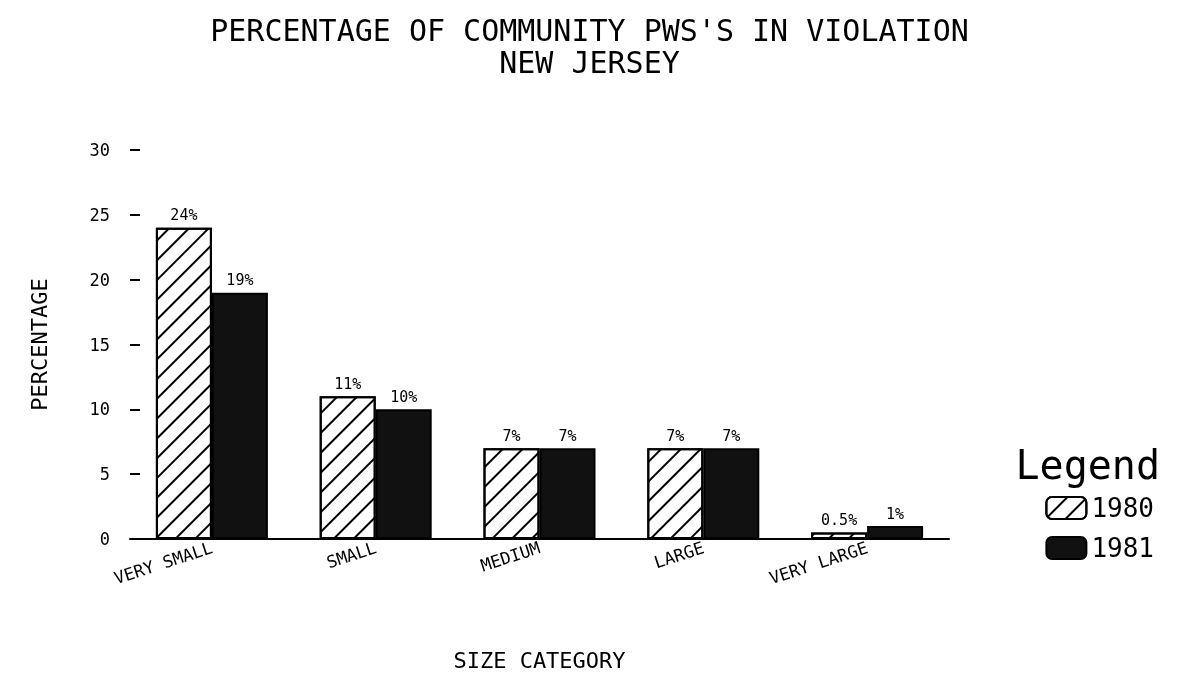 This screenshot has height=699, width=1179. Describe the element at coordinates (39, 344) in the screenshot. I see `y-axis-title: PERCENTAGE` at that location.